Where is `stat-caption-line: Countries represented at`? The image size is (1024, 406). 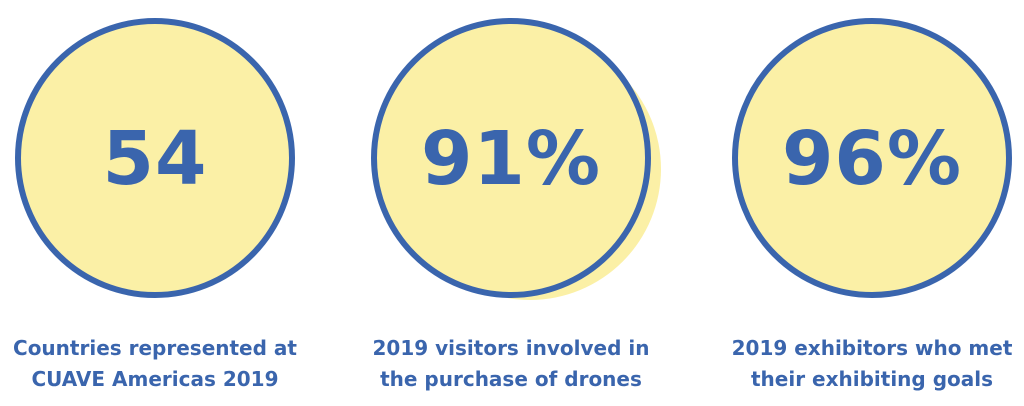 stat-caption-line: Countries represented at is located at coordinates (155, 348).